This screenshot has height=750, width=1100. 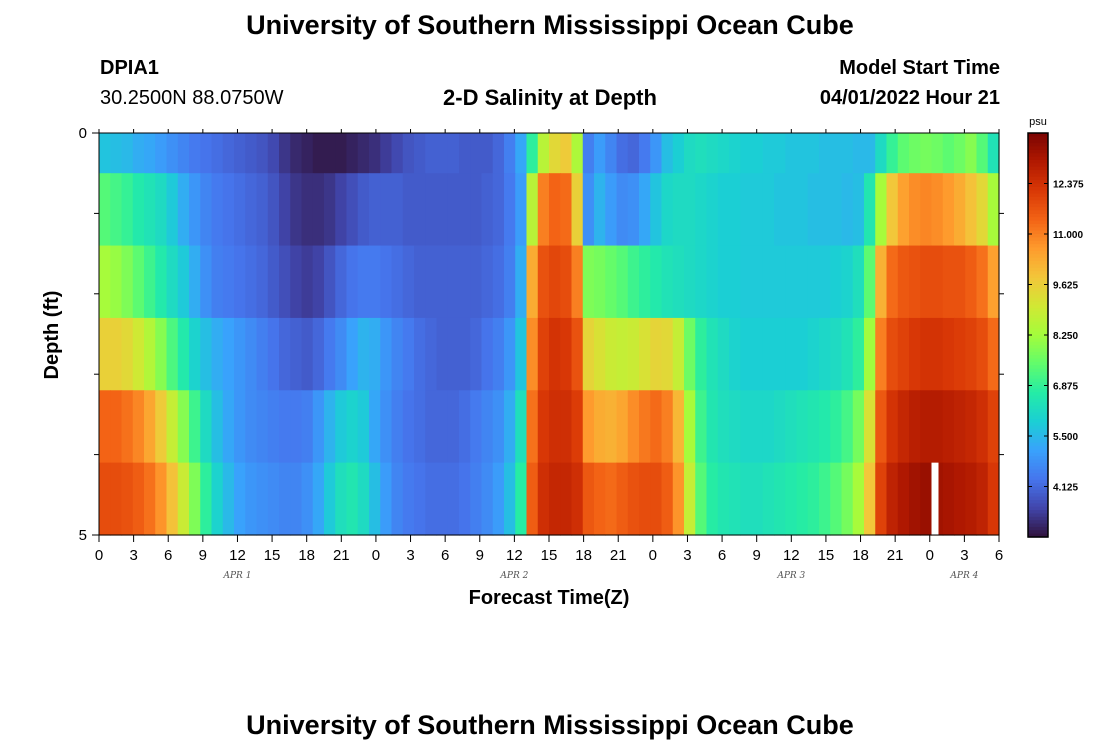 I want to click on model-start-label: Model Start Time, so click(x=919, y=68).